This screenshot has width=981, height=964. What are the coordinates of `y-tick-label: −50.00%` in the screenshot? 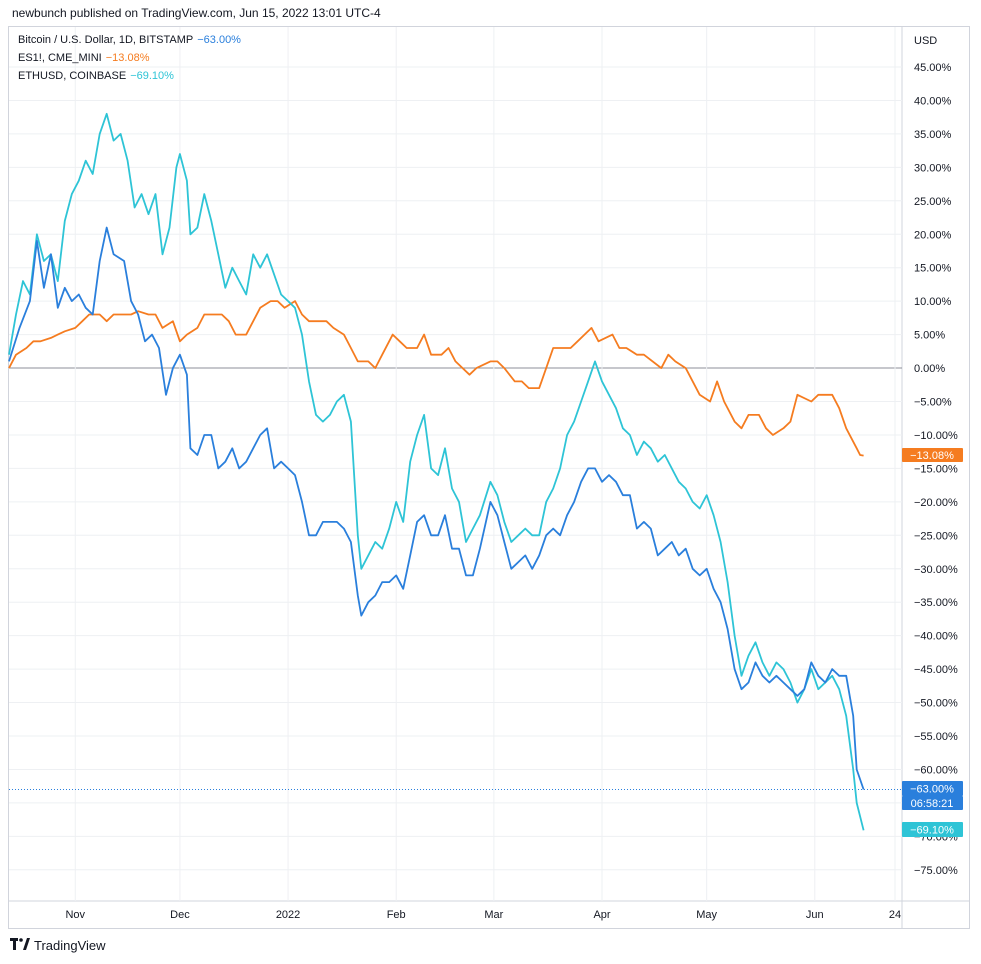 It's located at (936, 704).